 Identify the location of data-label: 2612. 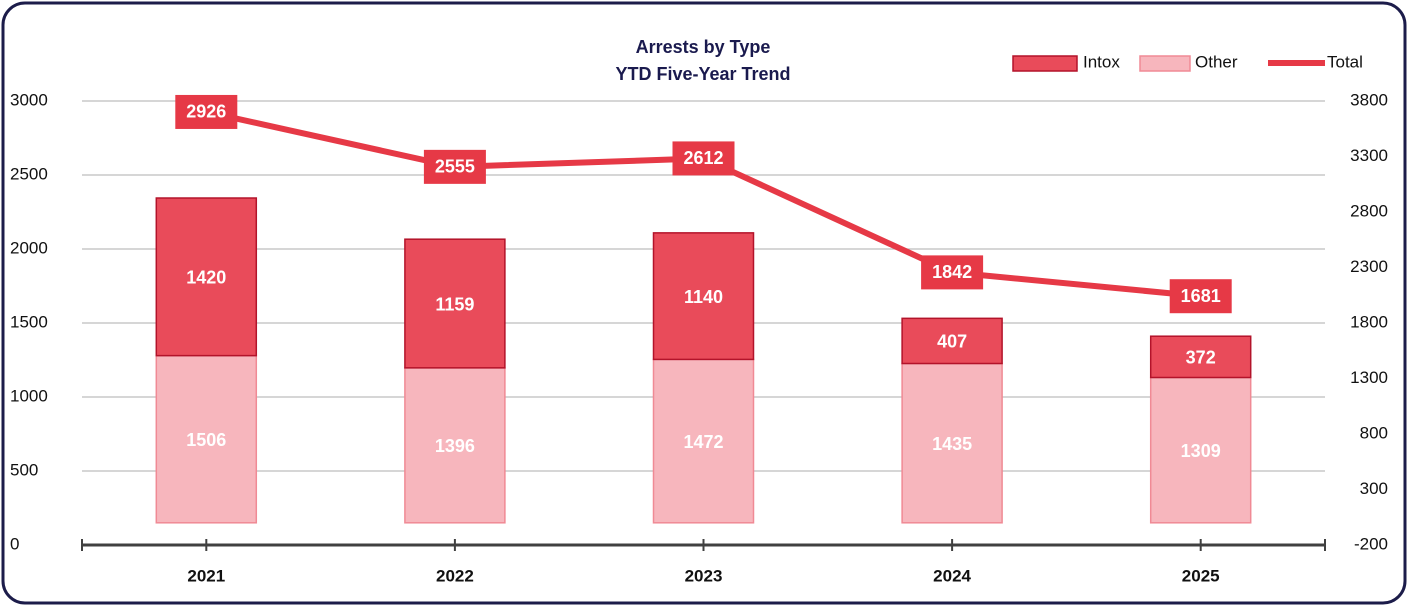
(703, 158).